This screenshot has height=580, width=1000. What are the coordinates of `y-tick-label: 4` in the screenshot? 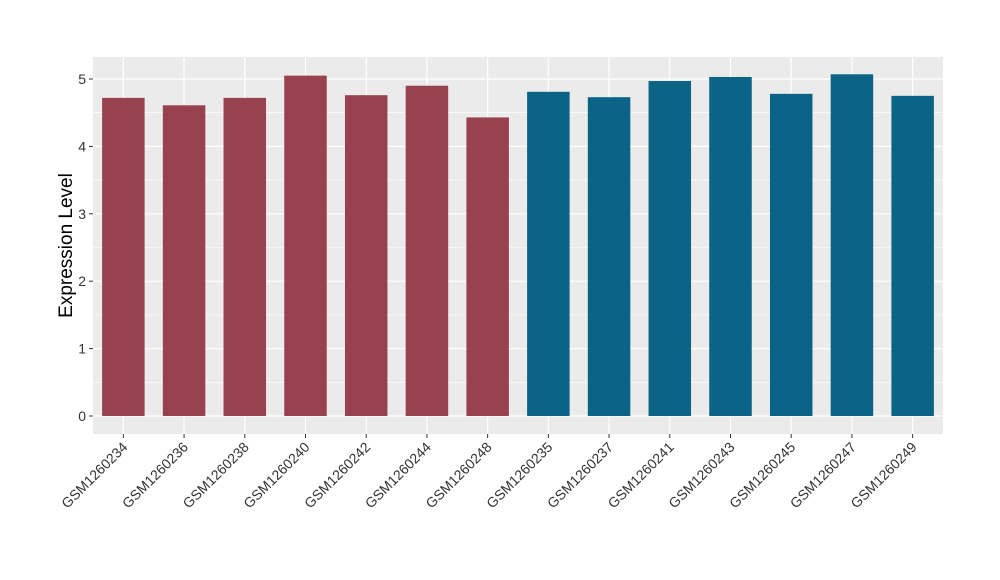 It's located at (82, 146).